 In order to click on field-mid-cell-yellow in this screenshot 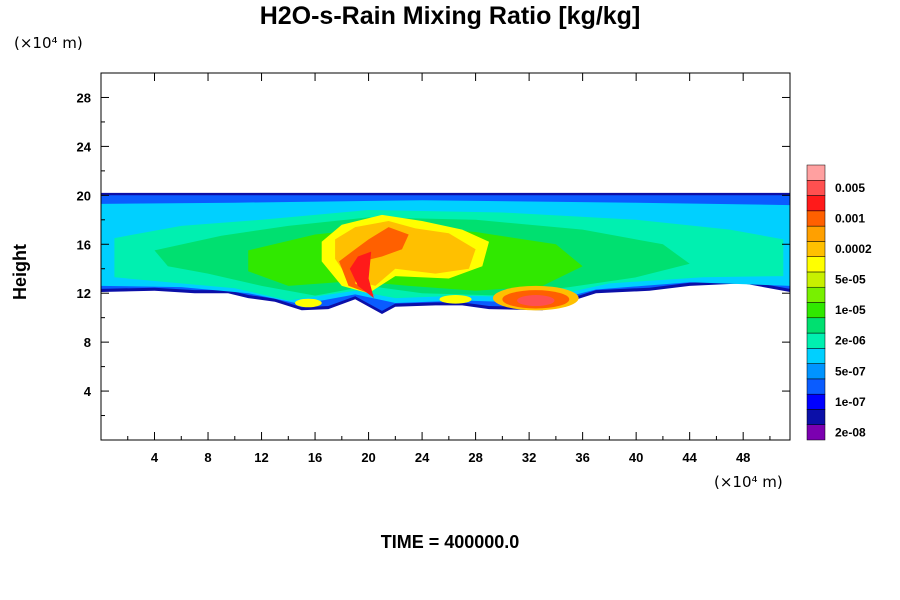, I will do `click(455, 299)`.